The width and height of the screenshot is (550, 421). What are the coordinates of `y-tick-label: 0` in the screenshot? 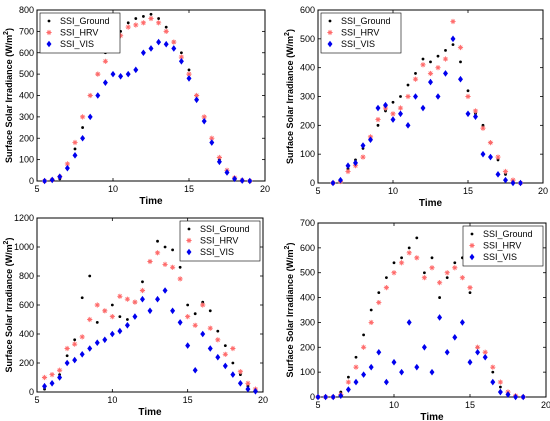 It's located at (312, 397).